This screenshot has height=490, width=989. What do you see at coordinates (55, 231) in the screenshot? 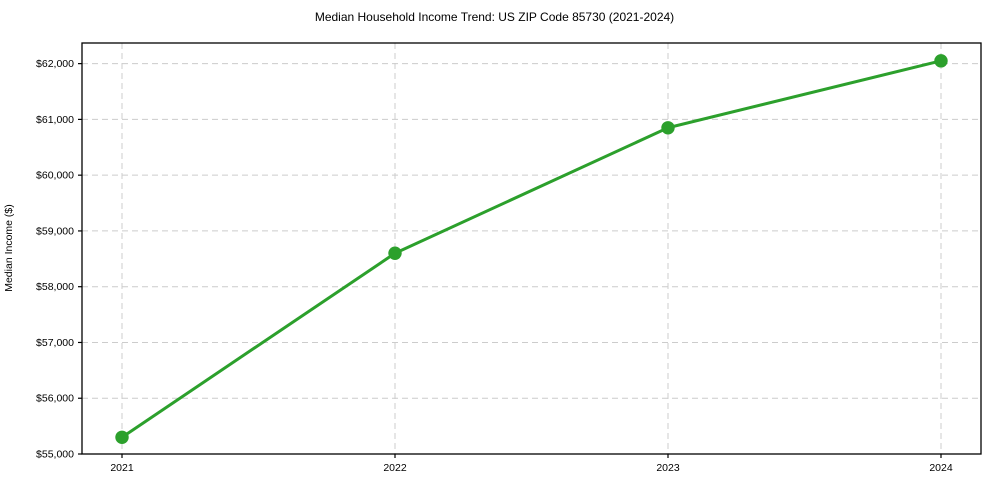
I see `y-tick-label: $59,000` at bounding box center [55, 231].